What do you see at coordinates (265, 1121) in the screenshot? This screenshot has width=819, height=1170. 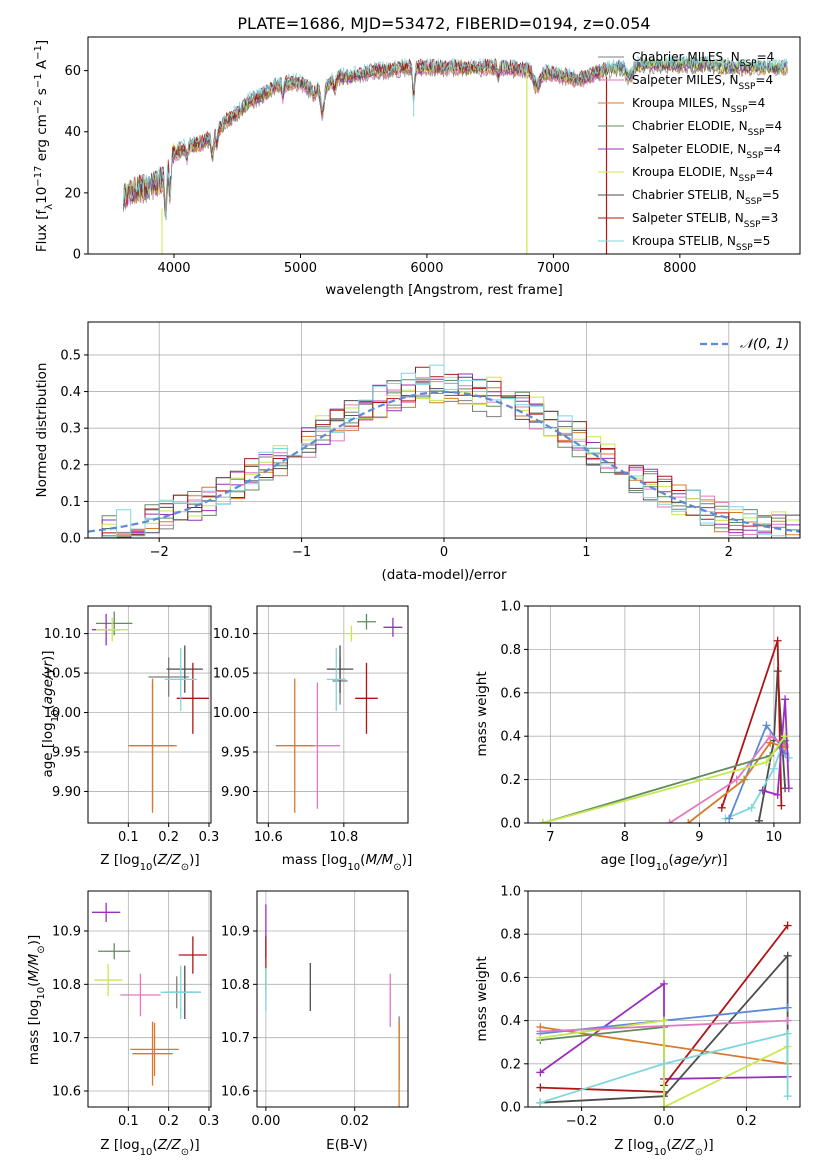 I see `x-tick-label: 0.00` at bounding box center [265, 1121].